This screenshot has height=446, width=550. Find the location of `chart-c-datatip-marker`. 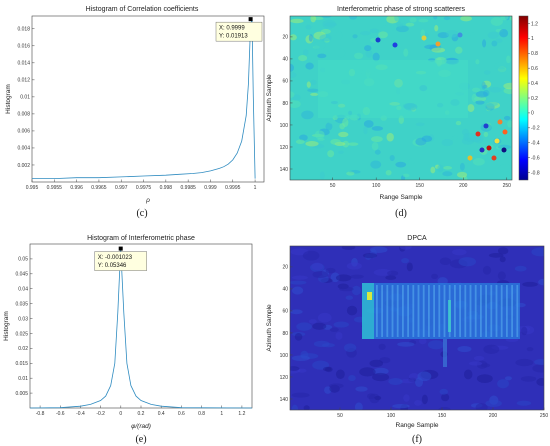

chart-c-datatip-marker is located at coordinates (250, 19).